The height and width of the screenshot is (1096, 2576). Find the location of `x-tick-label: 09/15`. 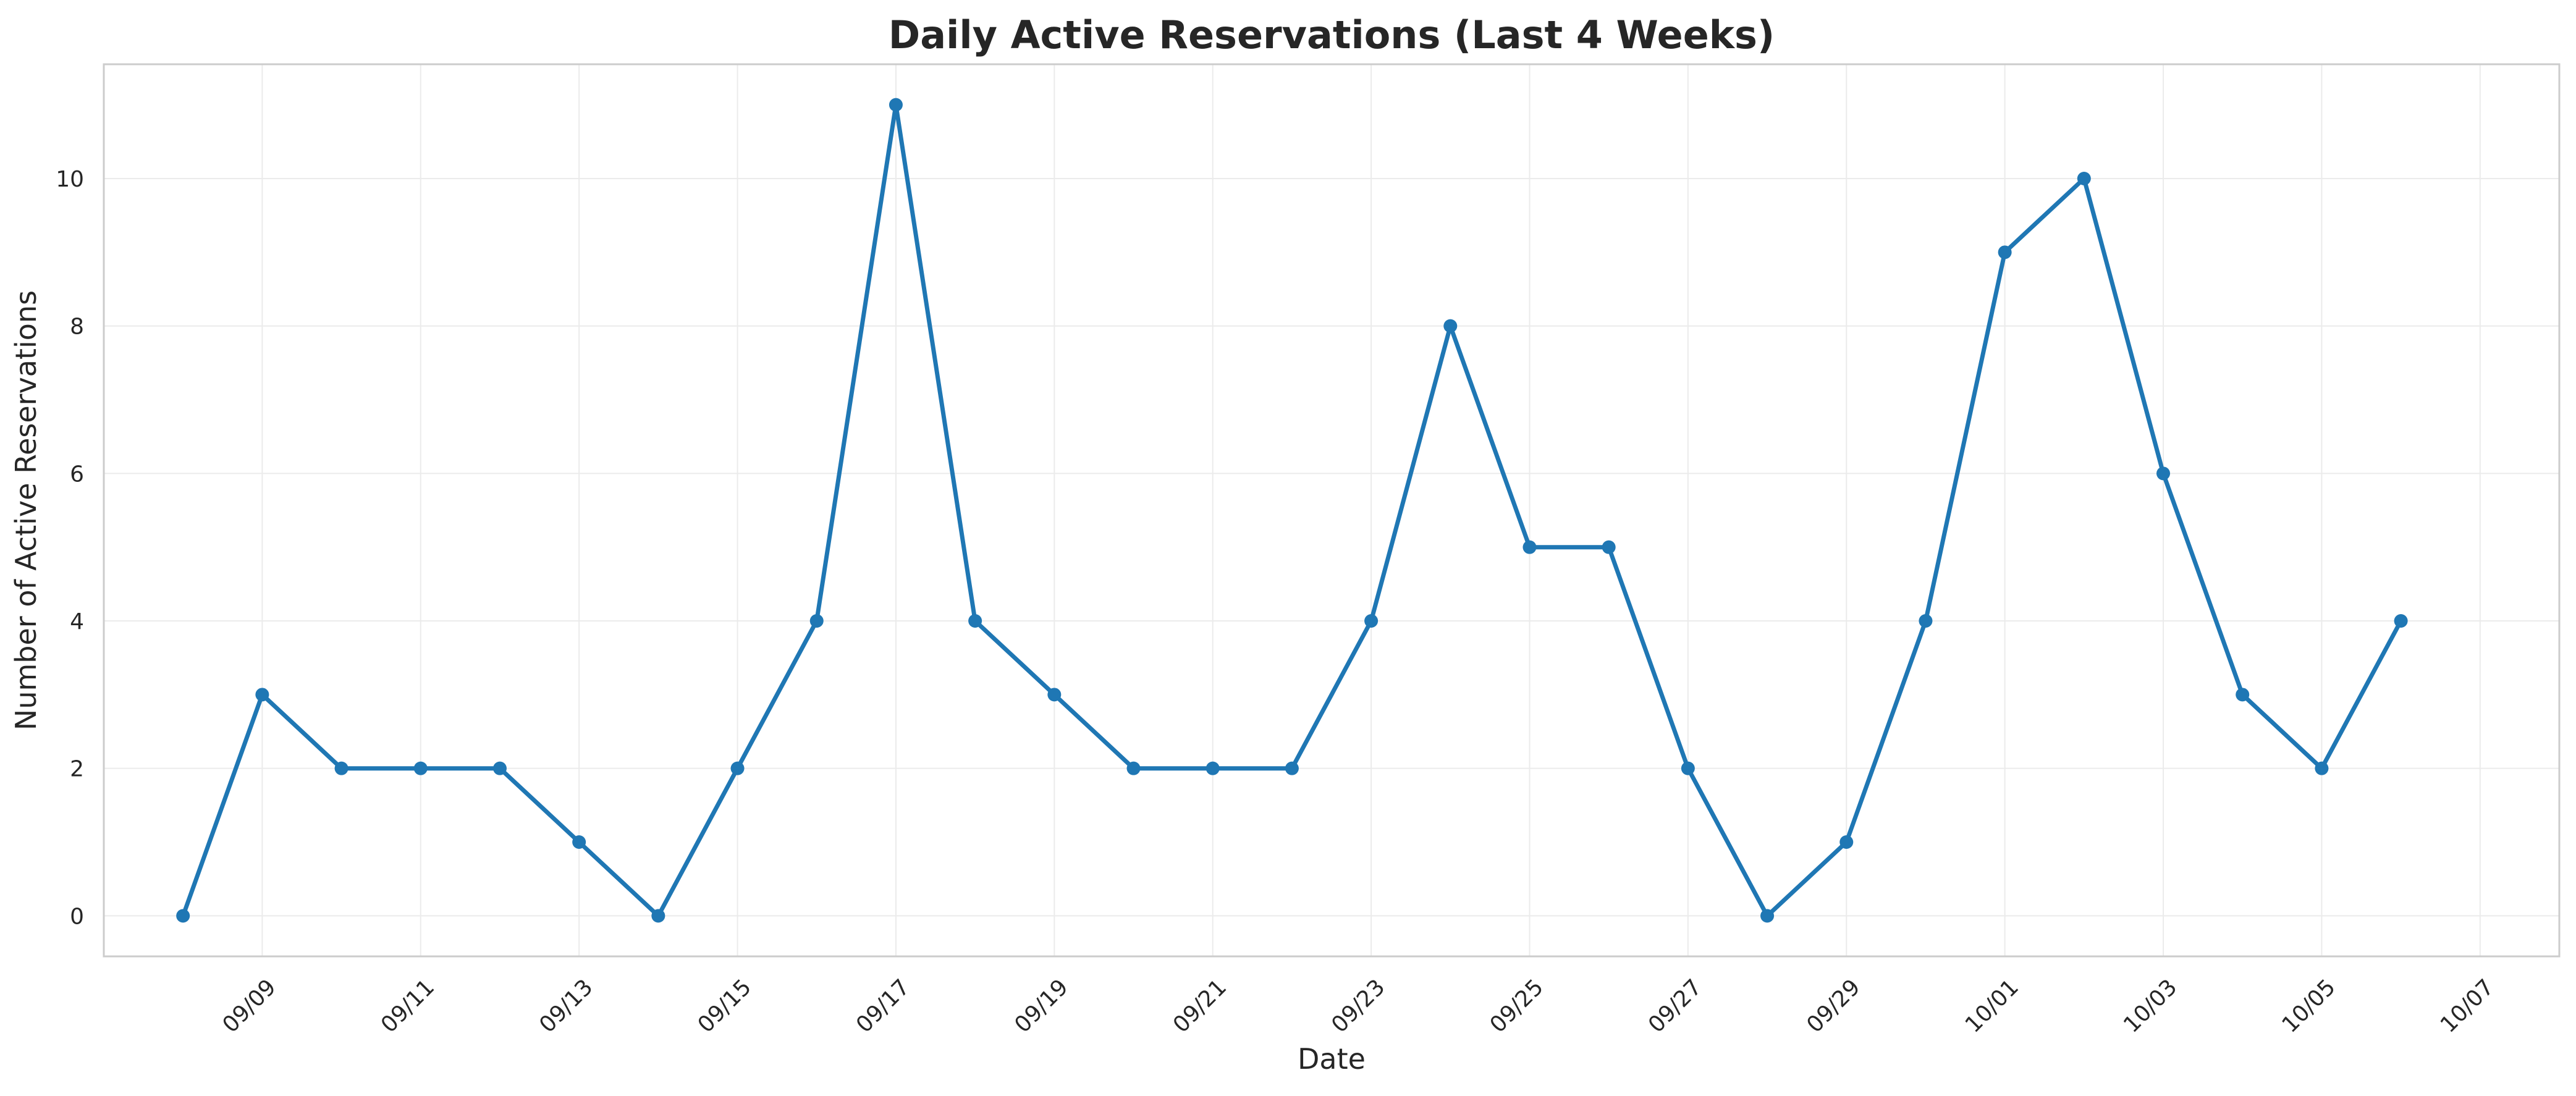

x-tick-label: 09/15 is located at coordinates (724, 1005).